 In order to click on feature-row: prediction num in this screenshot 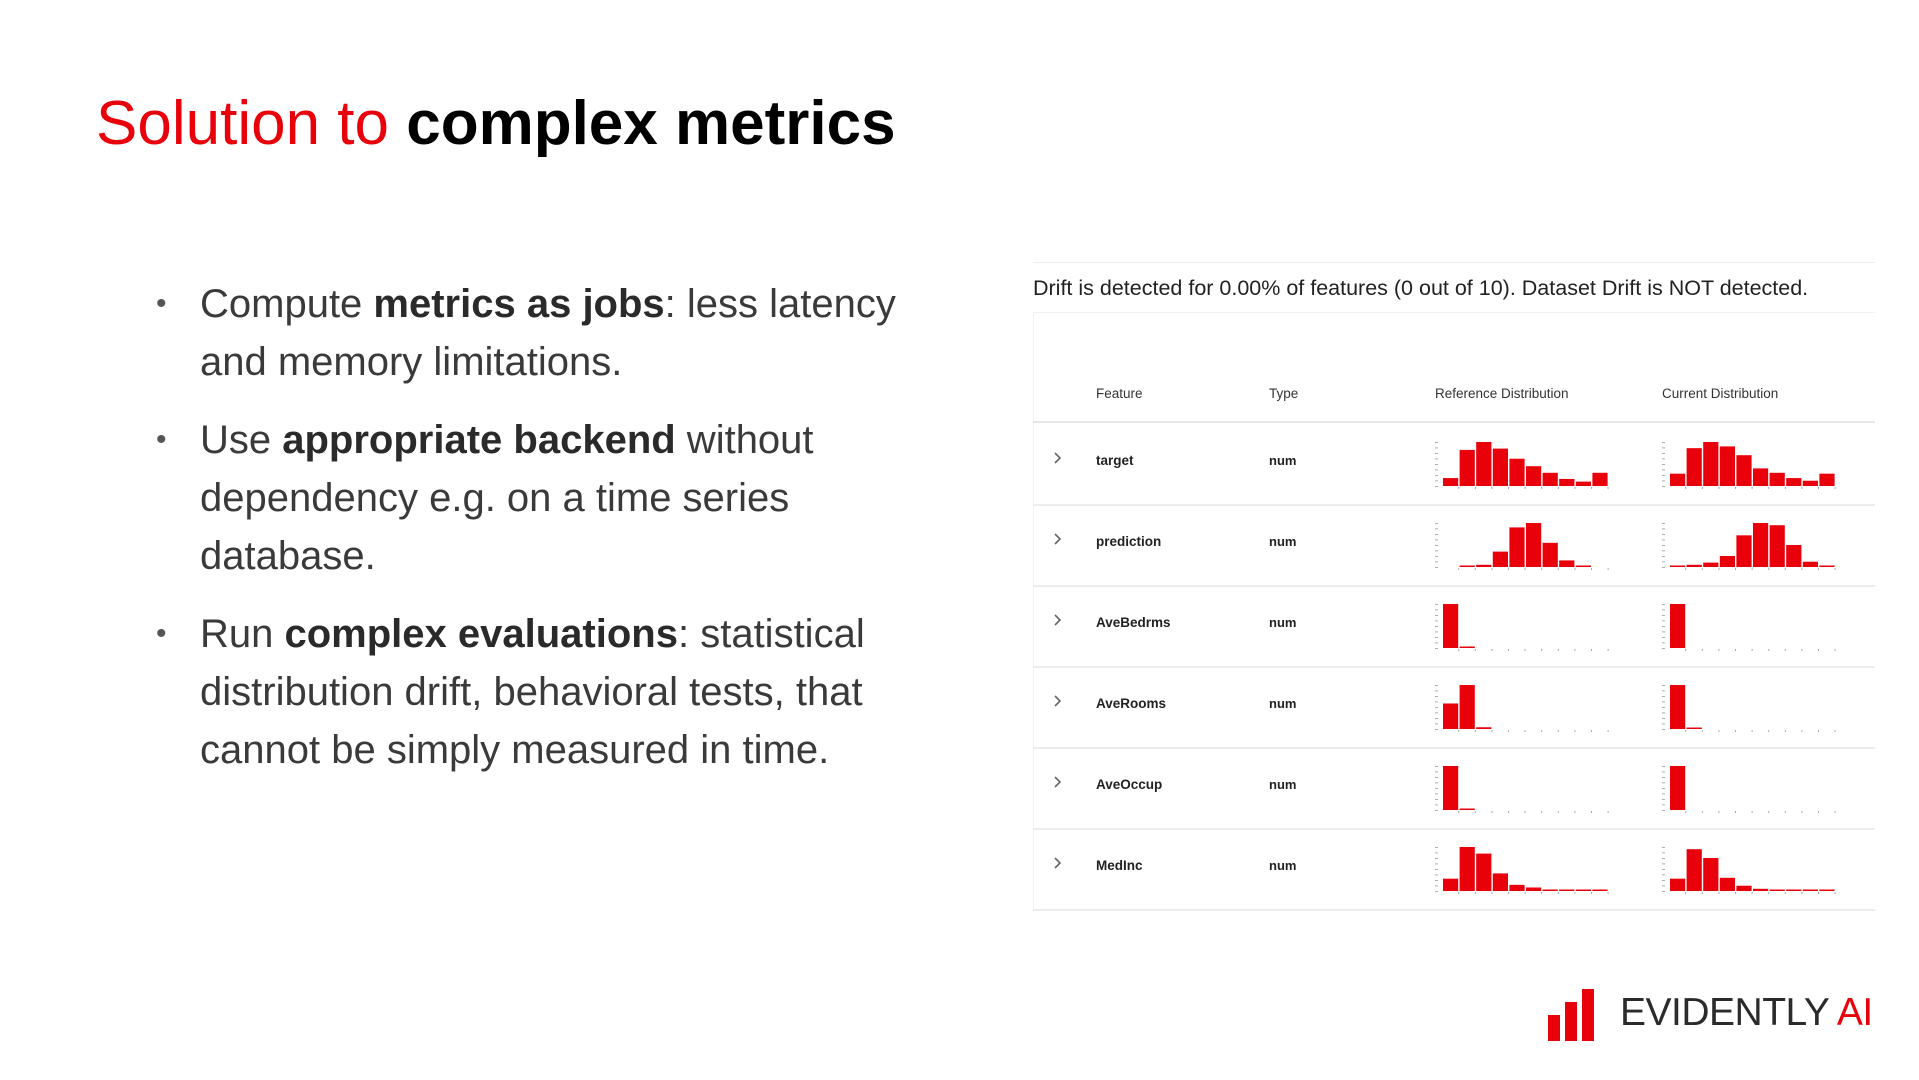, I will do `click(1454, 545)`.